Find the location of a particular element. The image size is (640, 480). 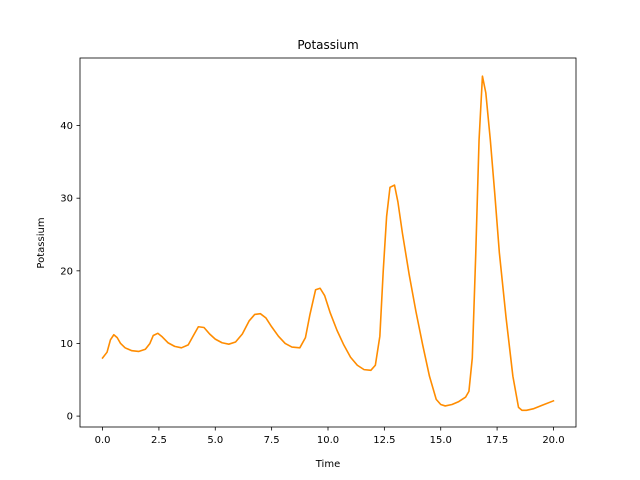

y-tick-label: 10 is located at coordinates (66, 344).